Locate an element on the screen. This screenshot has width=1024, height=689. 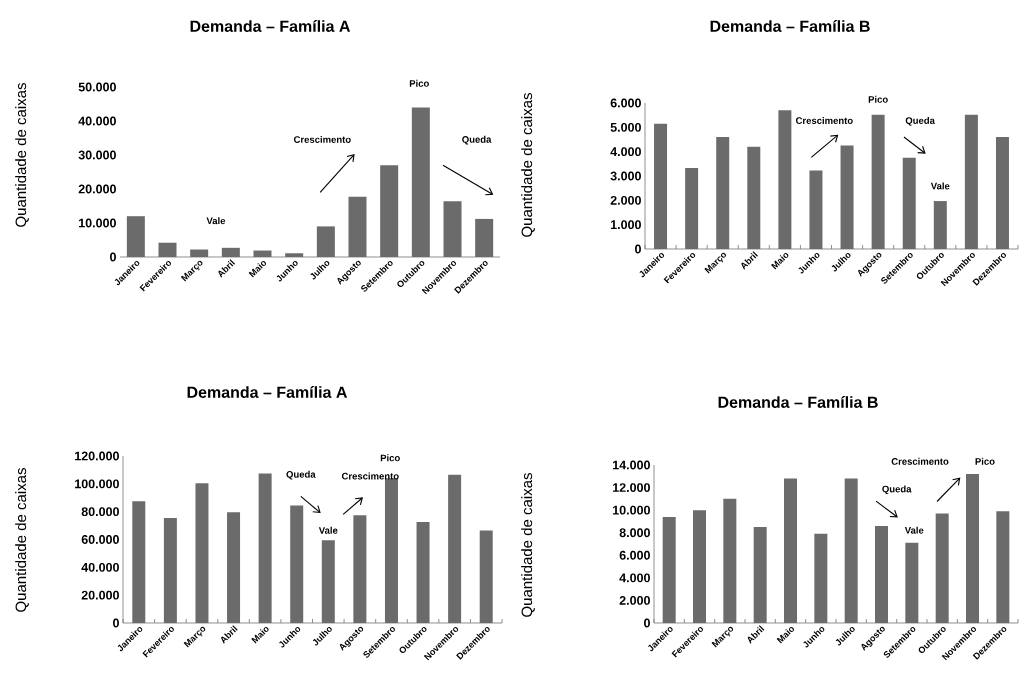
y-tick-label: 80.000 is located at coordinates (100, 512).